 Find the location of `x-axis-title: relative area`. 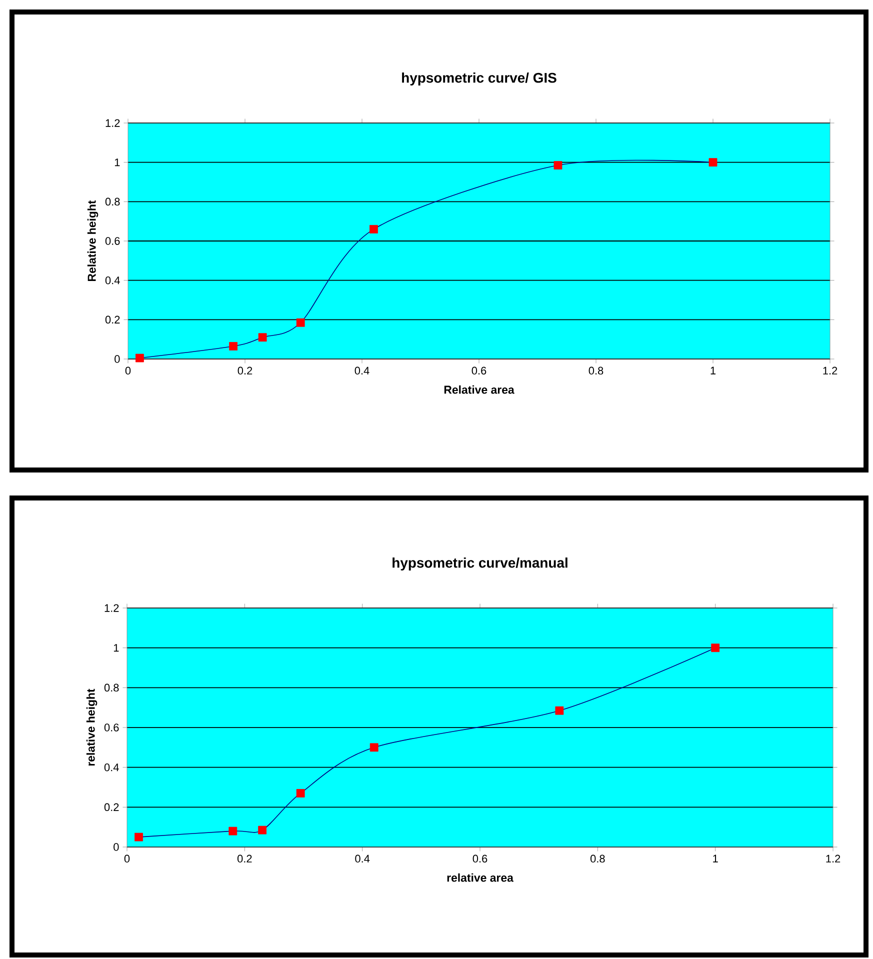

x-axis-title: relative area is located at coordinates (480, 877).